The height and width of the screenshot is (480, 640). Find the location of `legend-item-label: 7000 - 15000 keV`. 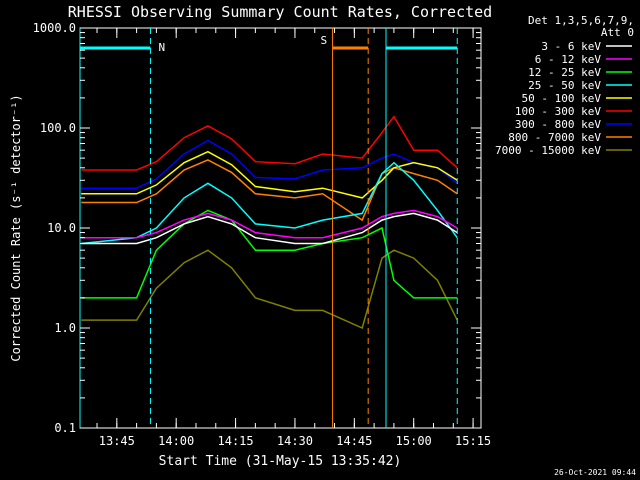

legend-item-label: 7000 - 15000 keV is located at coordinates (548, 150).